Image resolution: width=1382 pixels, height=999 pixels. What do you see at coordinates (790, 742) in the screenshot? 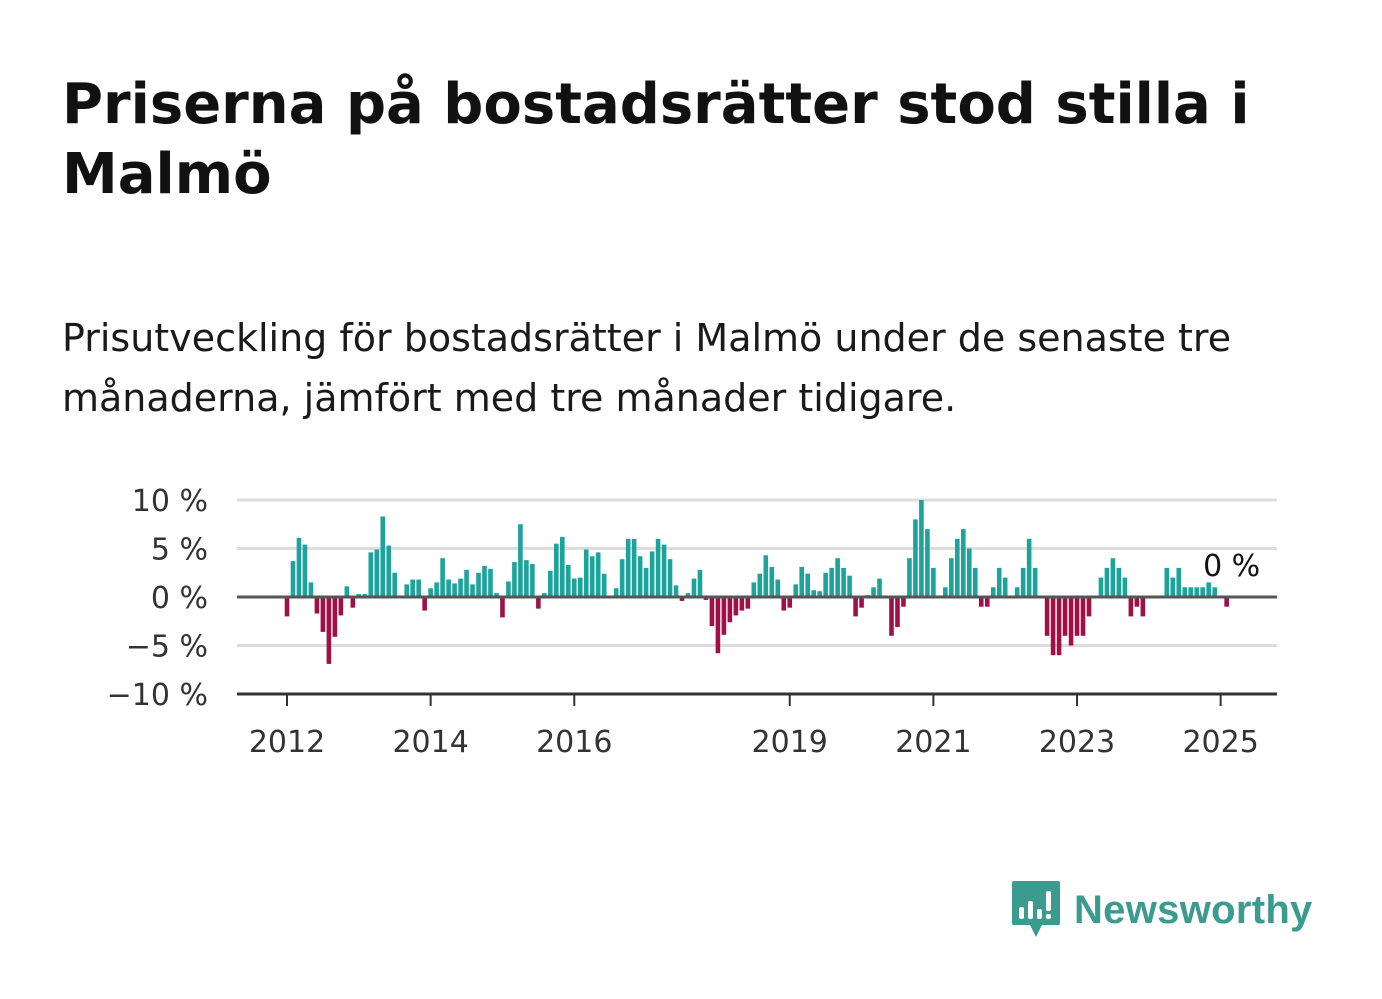
I see `x-tick-label: 2019` at bounding box center [790, 742].